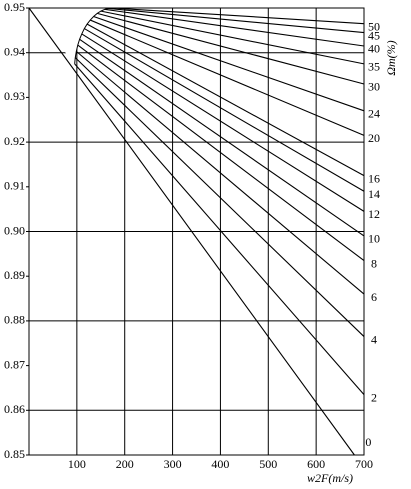 This screenshot has height=489, width=411. I want to click on y-tick-label: 0.88, so click(14, 320).